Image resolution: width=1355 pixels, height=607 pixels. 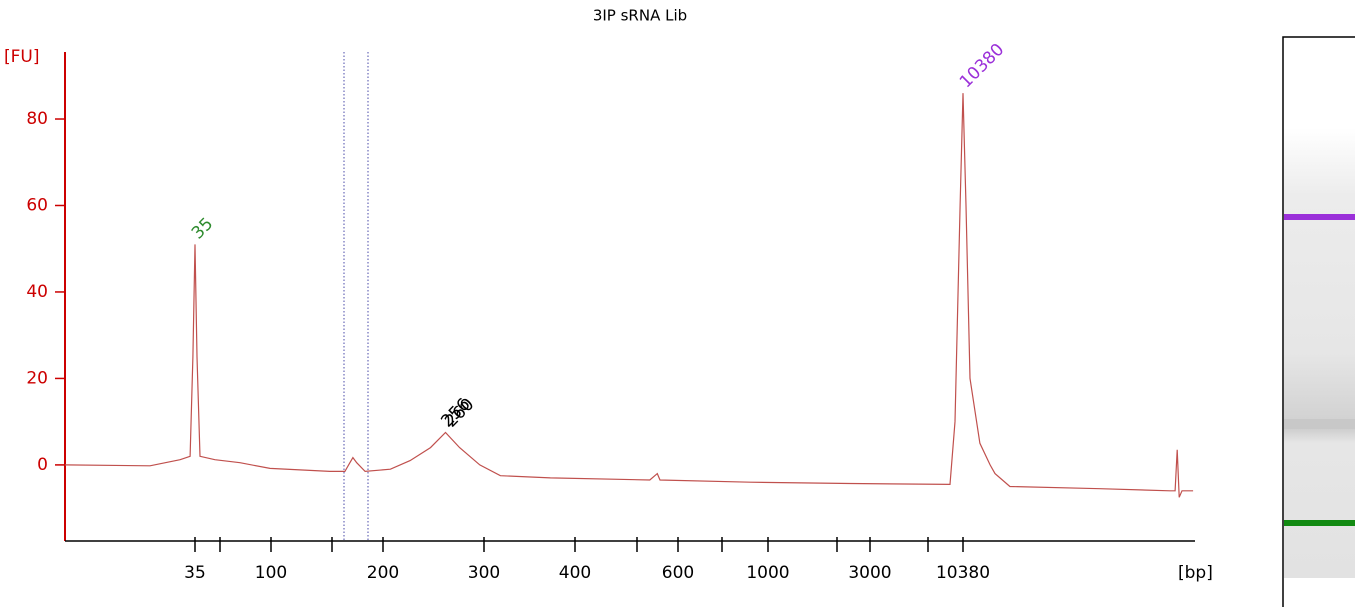 What do you see at coordinates (195, 573) in the screenshot?
I see `x-tick-label: 35` at bounding box center [195, 573].